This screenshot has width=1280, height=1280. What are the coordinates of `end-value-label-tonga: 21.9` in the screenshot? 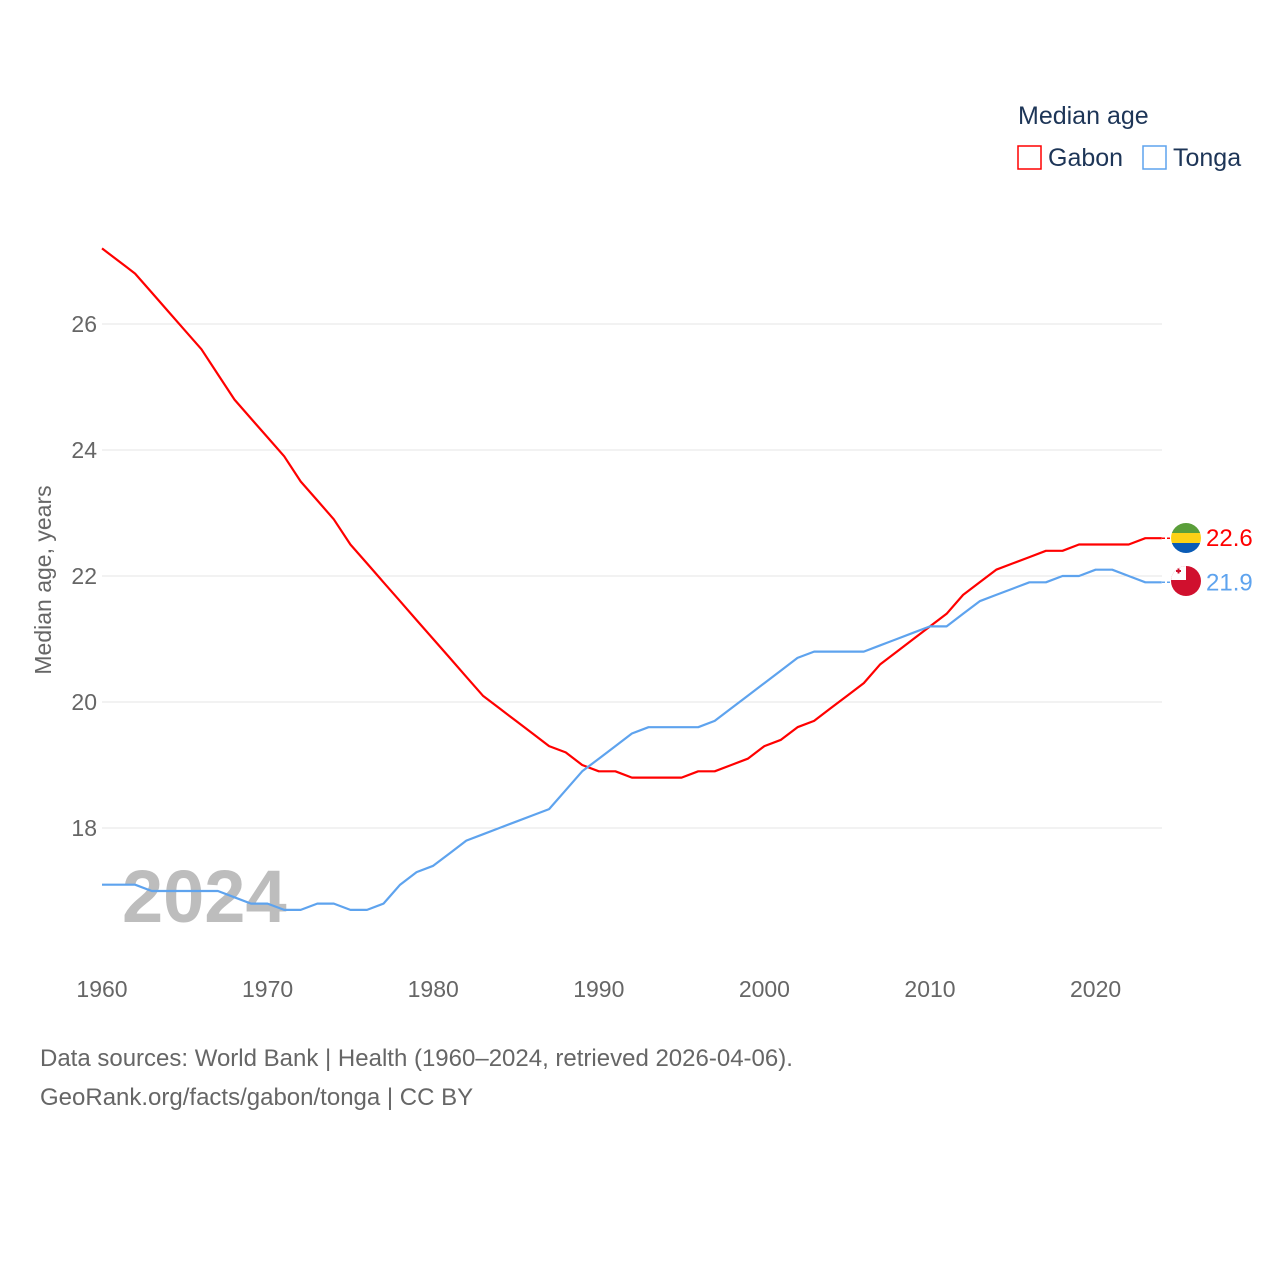 It's located at (1229, 582).